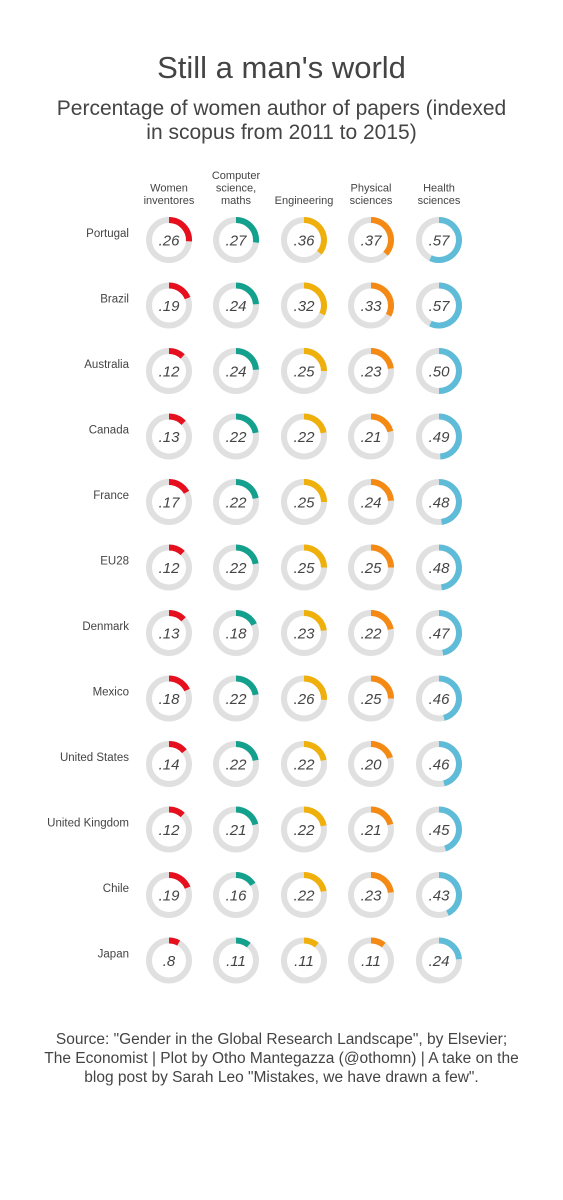  Describe the element at coordinates (109, 431) in the screenshot. I see `country-label: Canada` at that location.